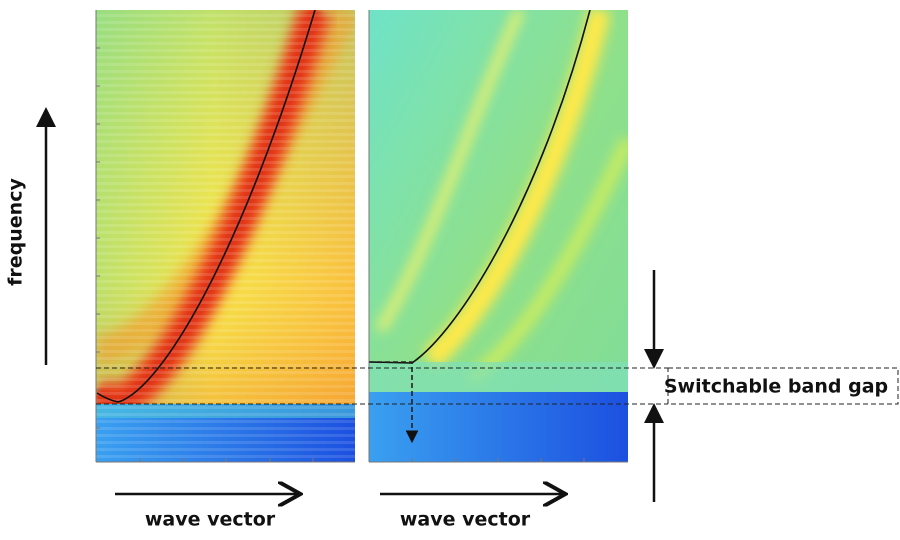 This screenshot has width=900, height=540. What do you see at coordinates (16, 232) in the screenshot?
I see `y-axis-label: frequency` at bounding box center [16, 232].